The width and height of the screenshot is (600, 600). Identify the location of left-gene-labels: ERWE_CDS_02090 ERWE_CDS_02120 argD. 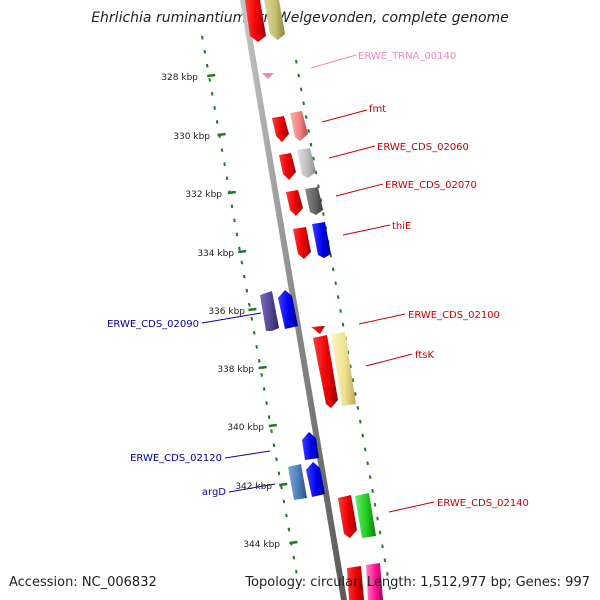
(166, 408).